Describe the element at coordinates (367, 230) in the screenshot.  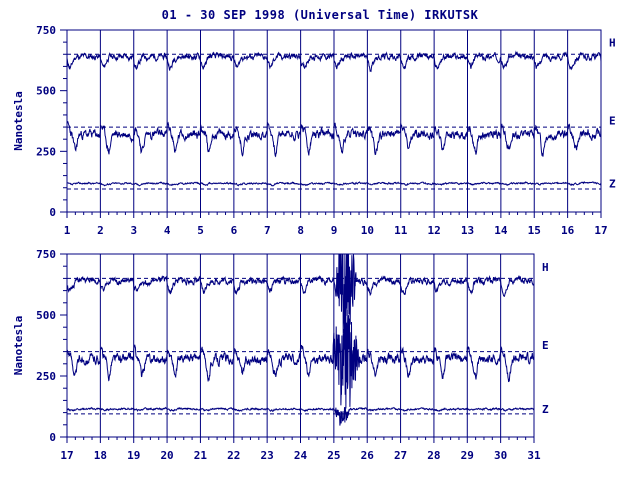
I see `x-tick-label: 10` at that location.